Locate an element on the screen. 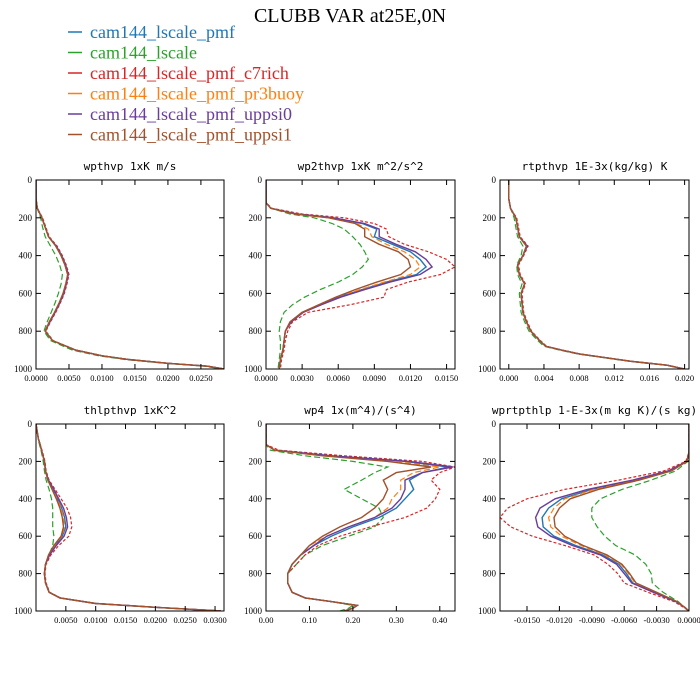 This screenshot has height=700, width=700. x-tick-label: 0.000 is located at coordinates (508, 378).